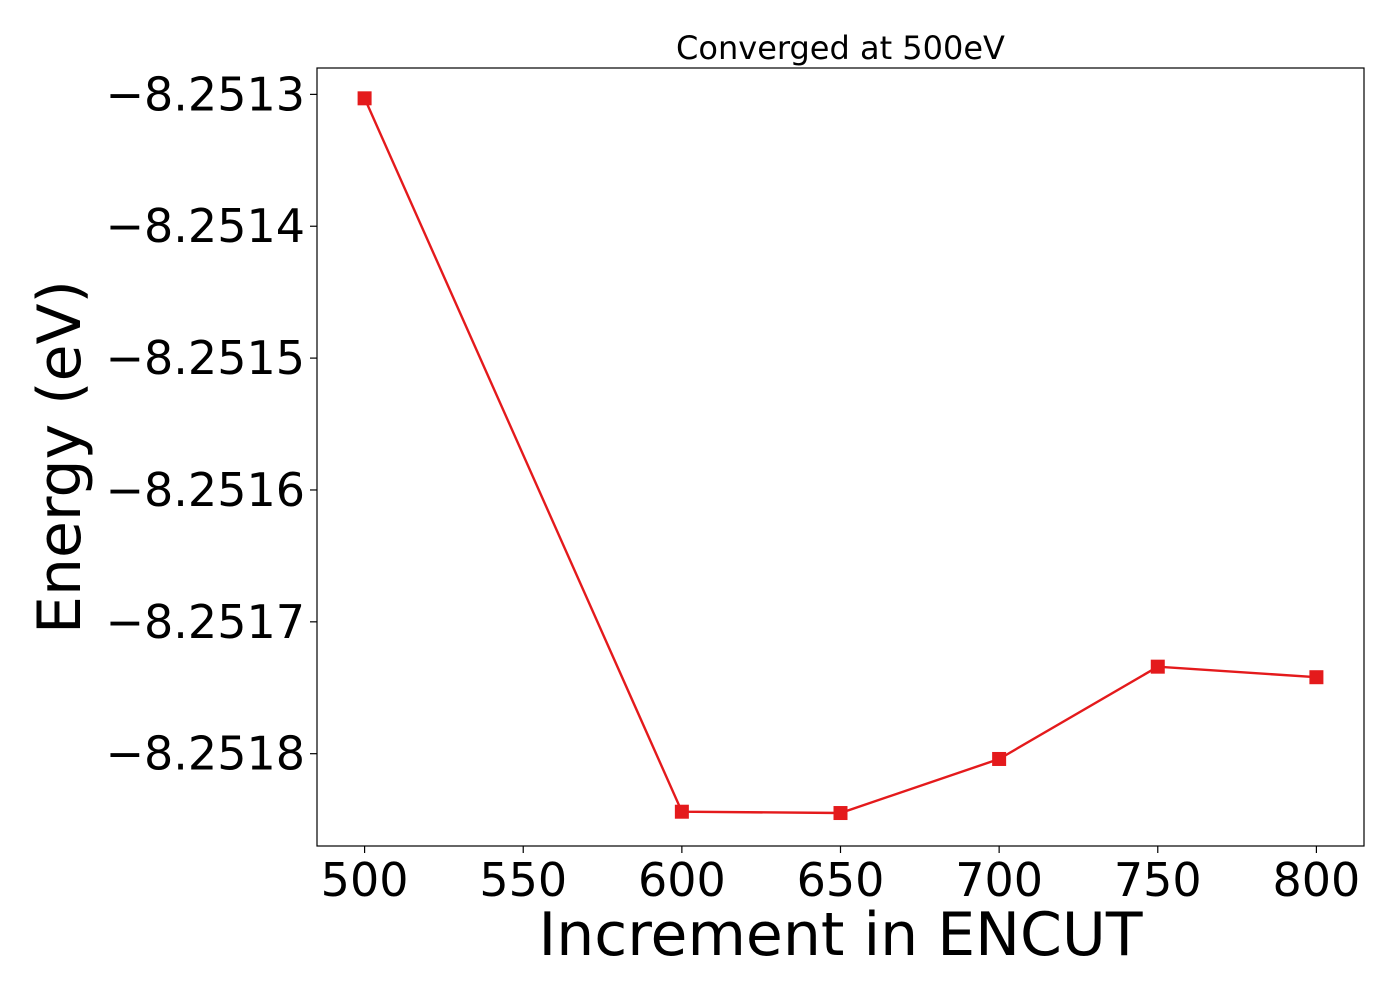 The width and height of the screenshot is (1400, 1000). I want to click on y-axis-label: Energy (eV), so click(60, 457).